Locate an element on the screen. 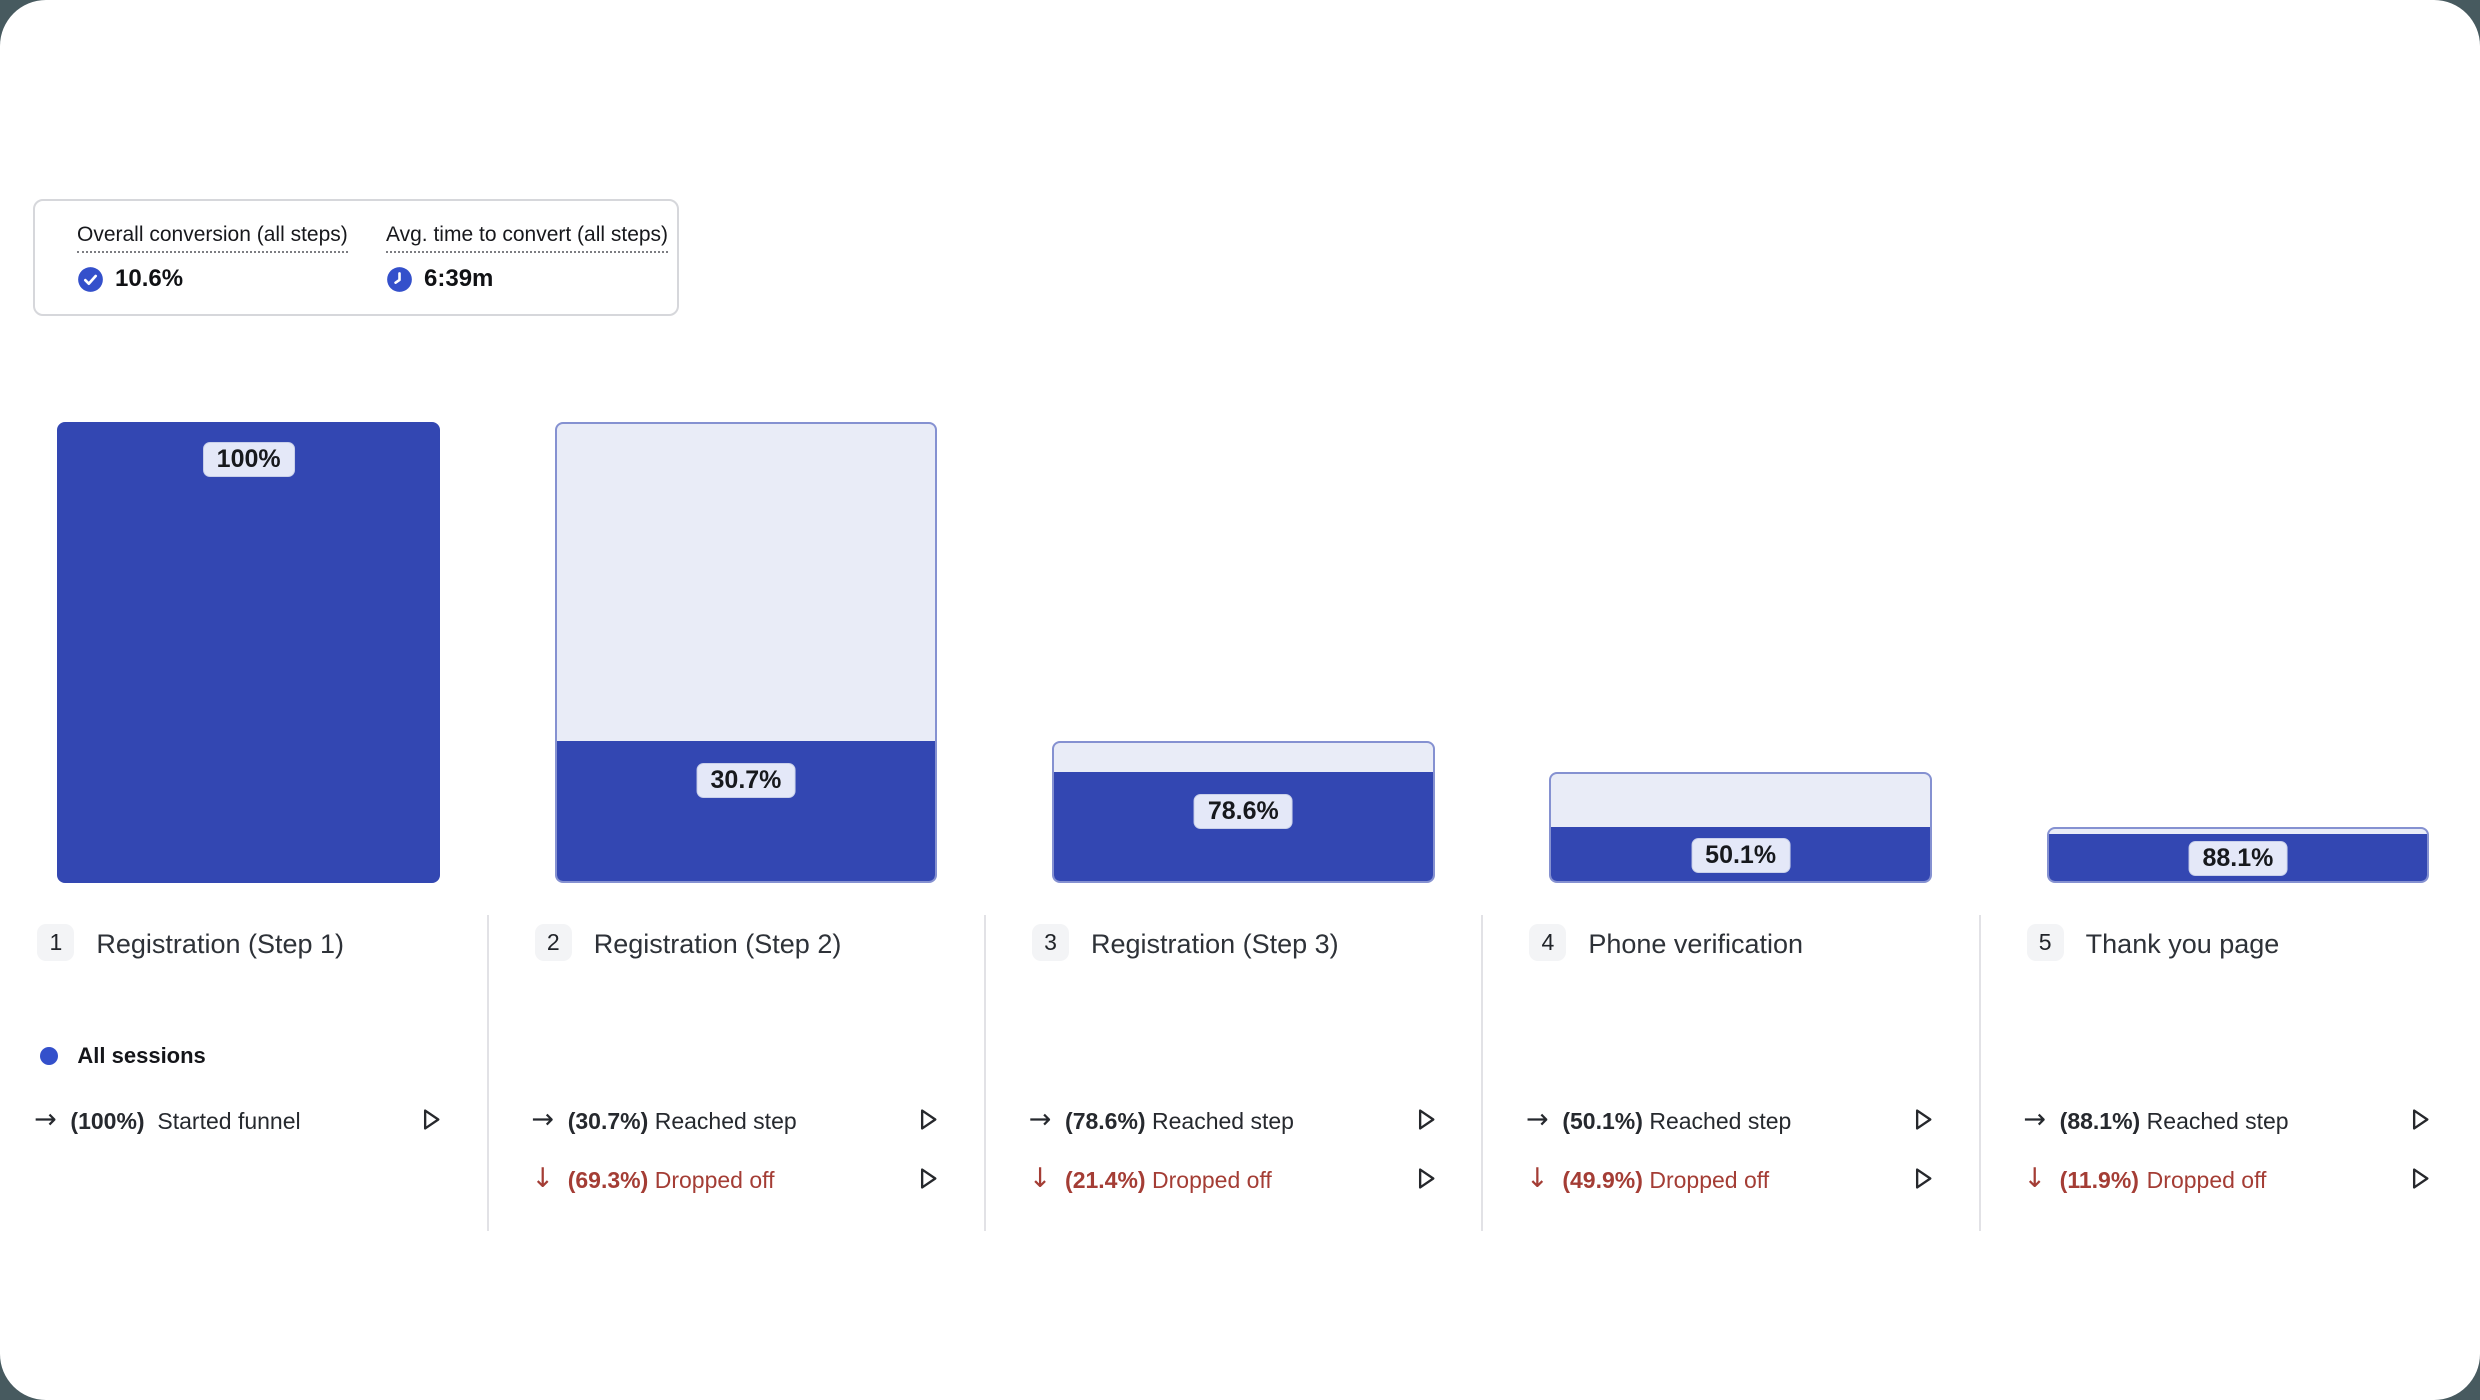  step-number-badge: 5 is located at coordinates (2045, 942).